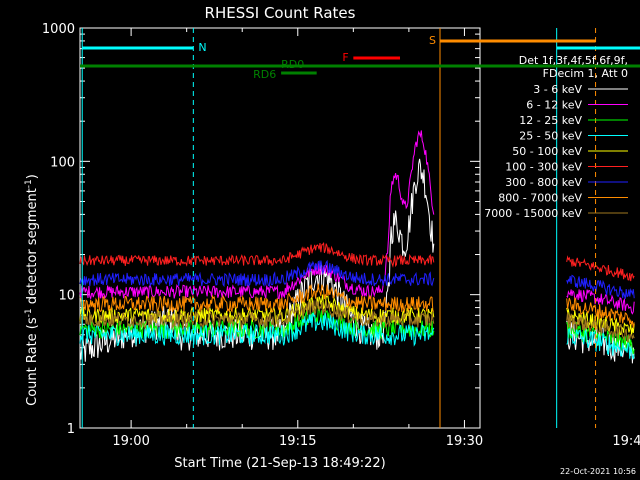 The image size is (640, 480). Describe the element at coordinates (62, 162) in the screenshot. I see `y-tick-label: 100` at that location.